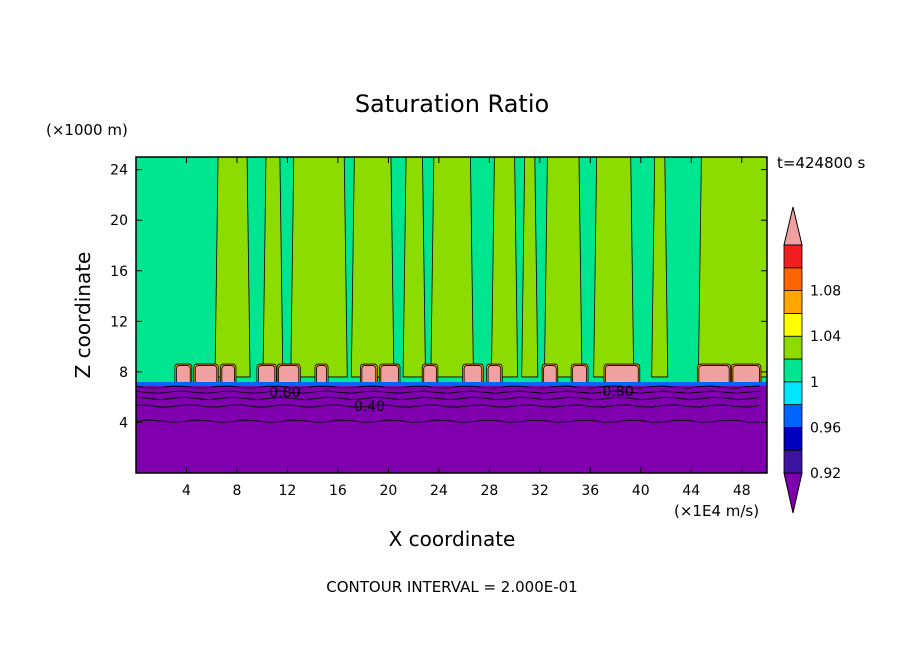  Describe the element at coordinates (119, 221) in the screenshot. I see `y-tick-label: 20` at that location.